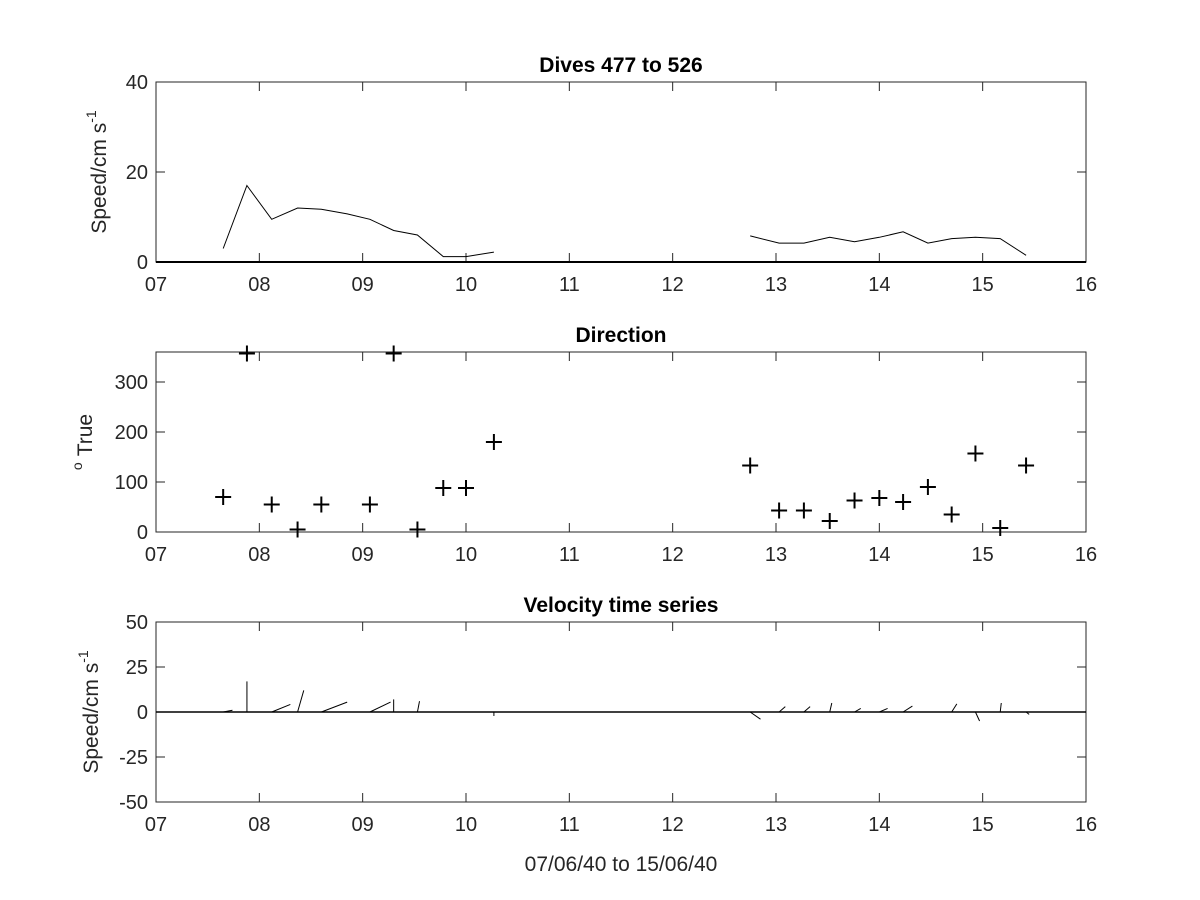  I want to click on x-tick-label-direction: 16, so click(1086, 555).